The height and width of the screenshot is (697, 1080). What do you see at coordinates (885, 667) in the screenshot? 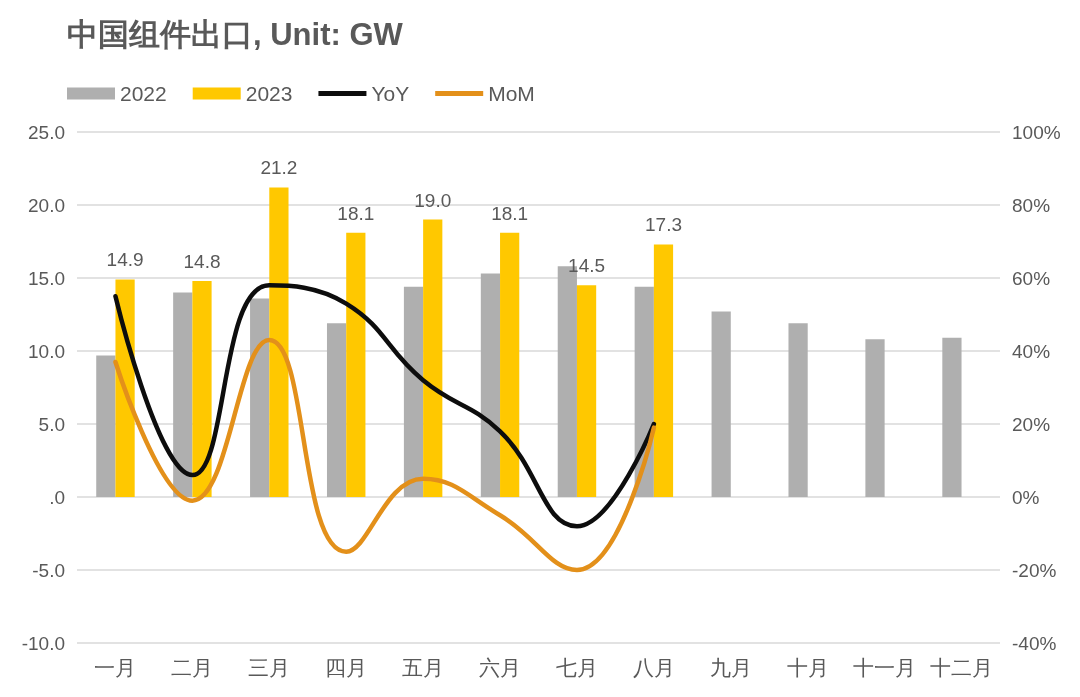
I see `x-tick-label: 十一月` at bounding box center [885, 667].